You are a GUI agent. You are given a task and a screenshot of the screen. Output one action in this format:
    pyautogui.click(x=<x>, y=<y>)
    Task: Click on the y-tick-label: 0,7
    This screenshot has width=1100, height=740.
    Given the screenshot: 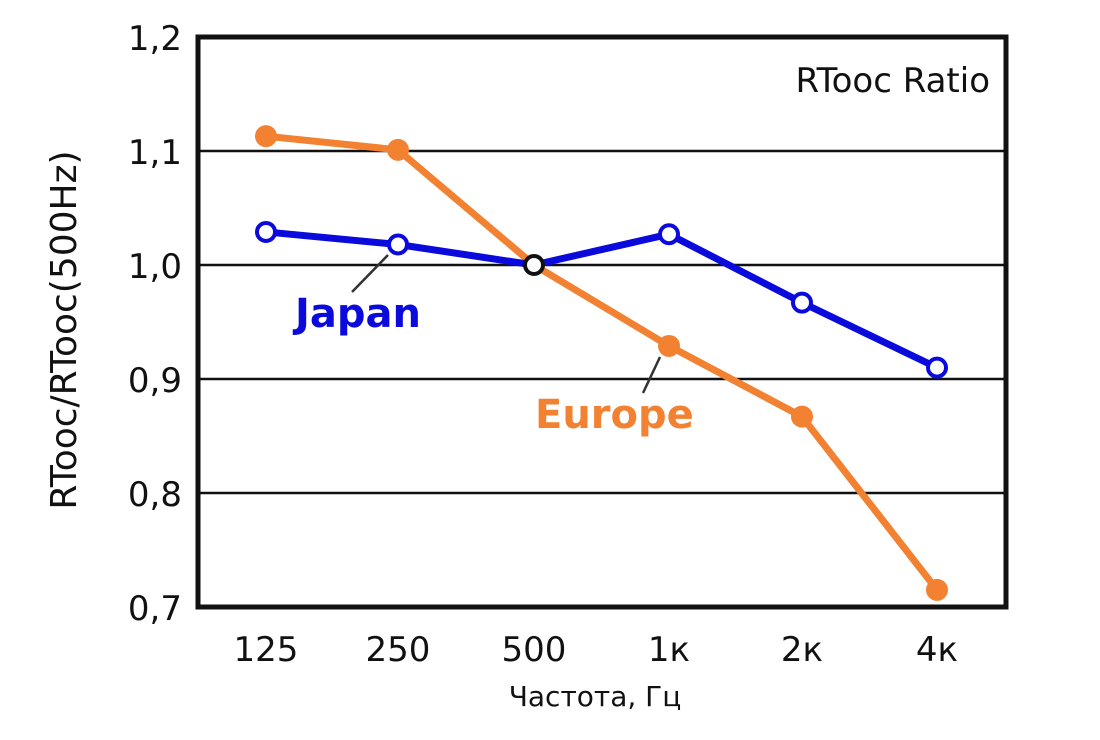 What is the action you would take?
    pyautogui.click(x=155, y=609)
    